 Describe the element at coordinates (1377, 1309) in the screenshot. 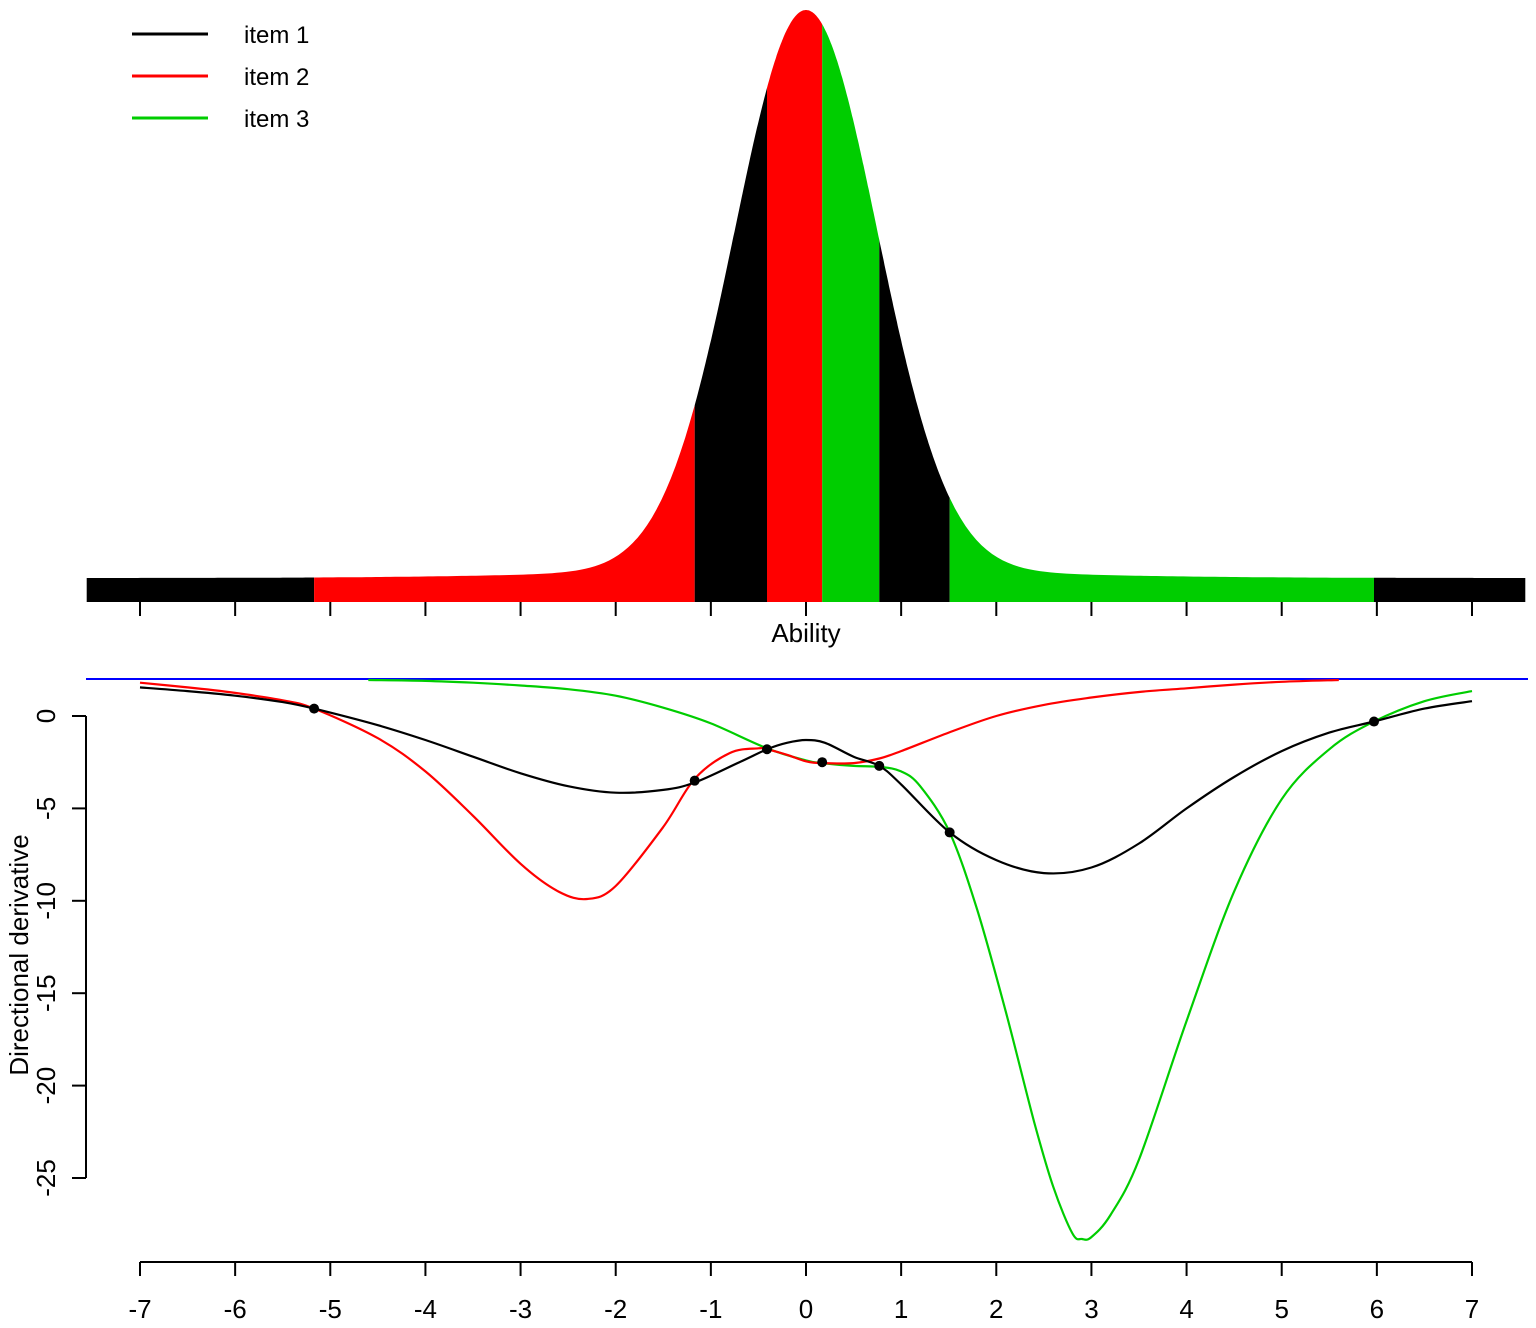

I see `x-tick-label-6: 6` at that location.